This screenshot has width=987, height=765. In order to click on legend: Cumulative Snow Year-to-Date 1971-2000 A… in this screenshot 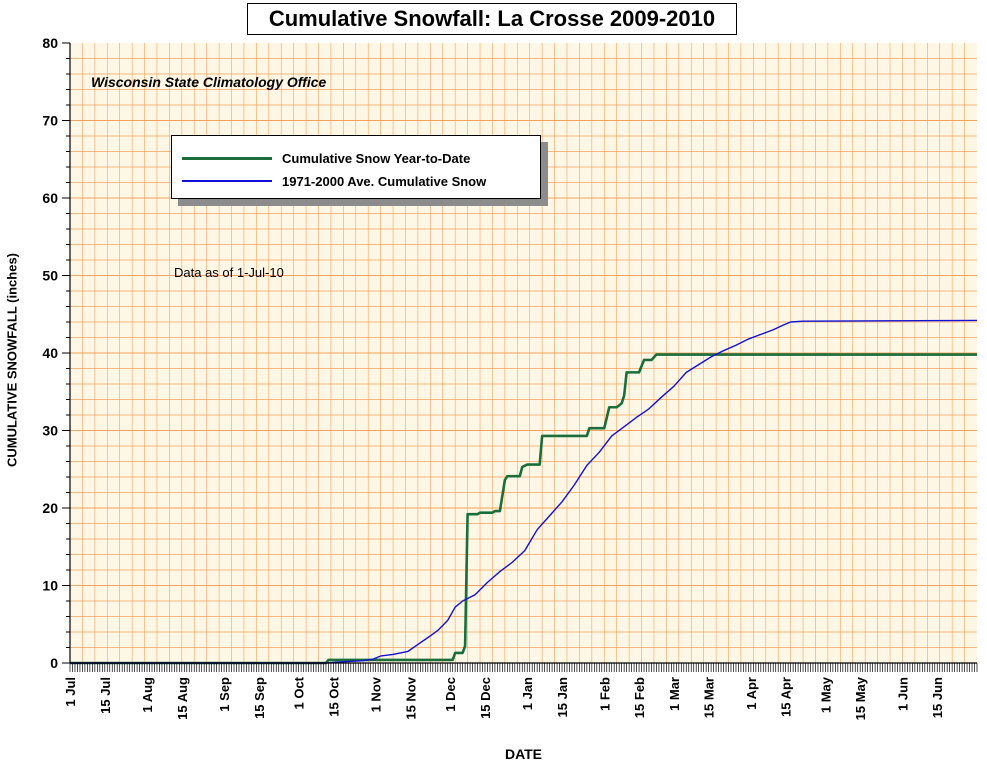, I will do `click(356, 167)`.